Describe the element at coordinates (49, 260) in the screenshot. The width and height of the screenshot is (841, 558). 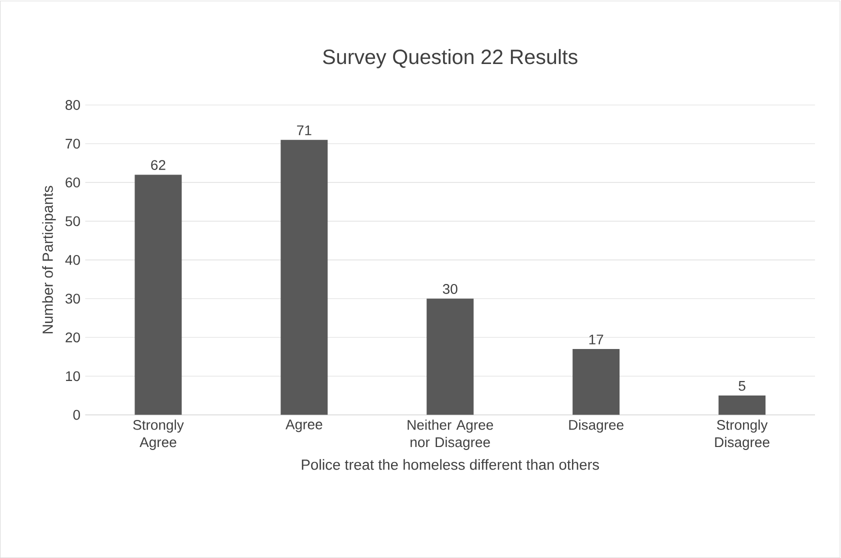
I see `y-axis-title: Number of Participants` at that location.